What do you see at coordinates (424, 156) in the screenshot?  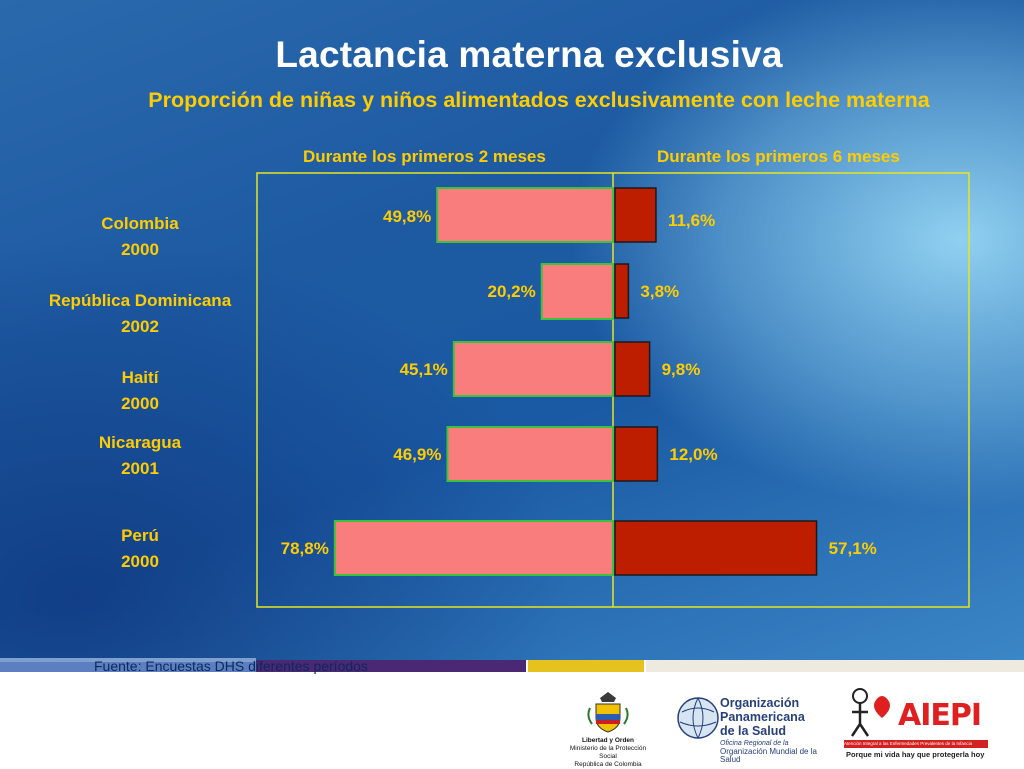 I see `left-series-header: Durante los primeros 2 meses` at bounding box center [424, 156].